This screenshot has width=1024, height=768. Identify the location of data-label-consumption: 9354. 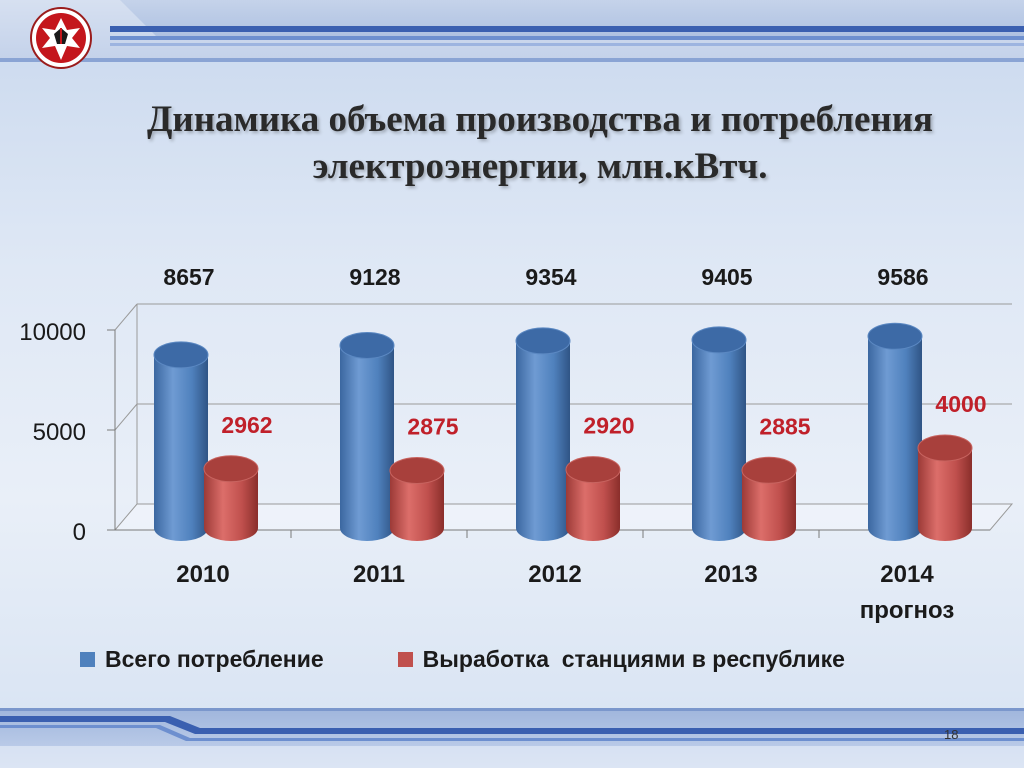
(550, 277).